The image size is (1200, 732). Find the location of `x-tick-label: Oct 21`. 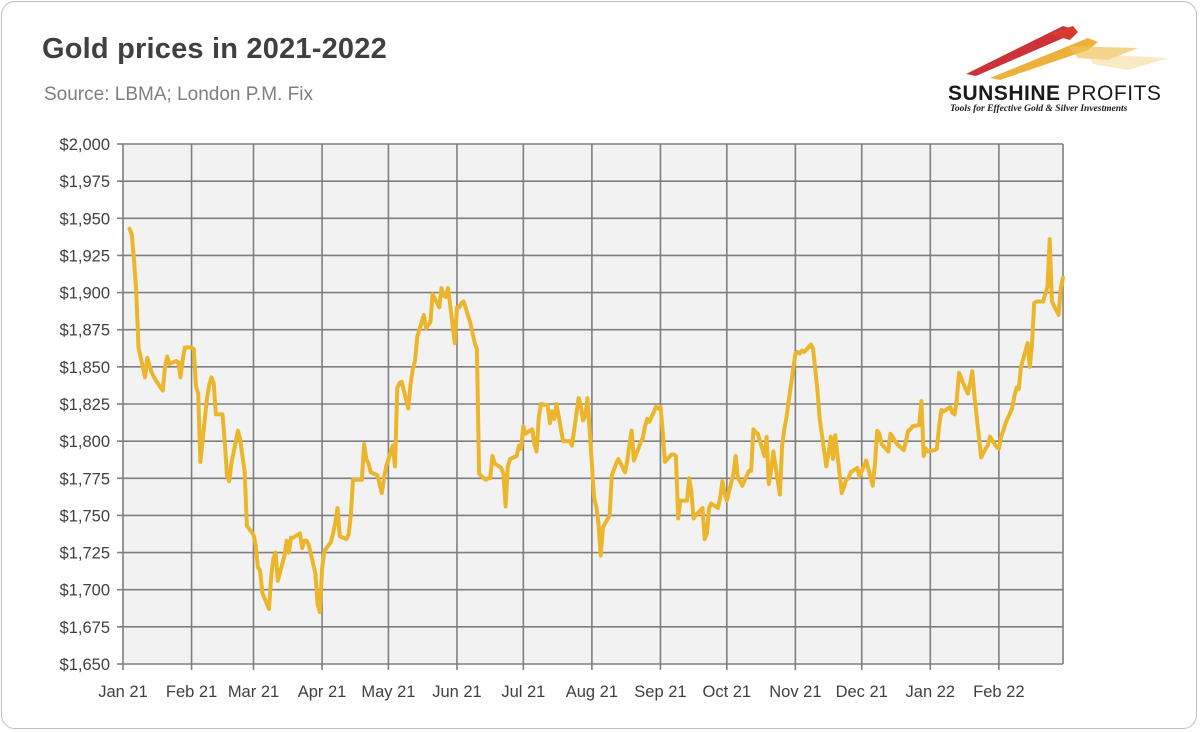

x-tick-label: Oct 21 is located at coordinates (727, 692).